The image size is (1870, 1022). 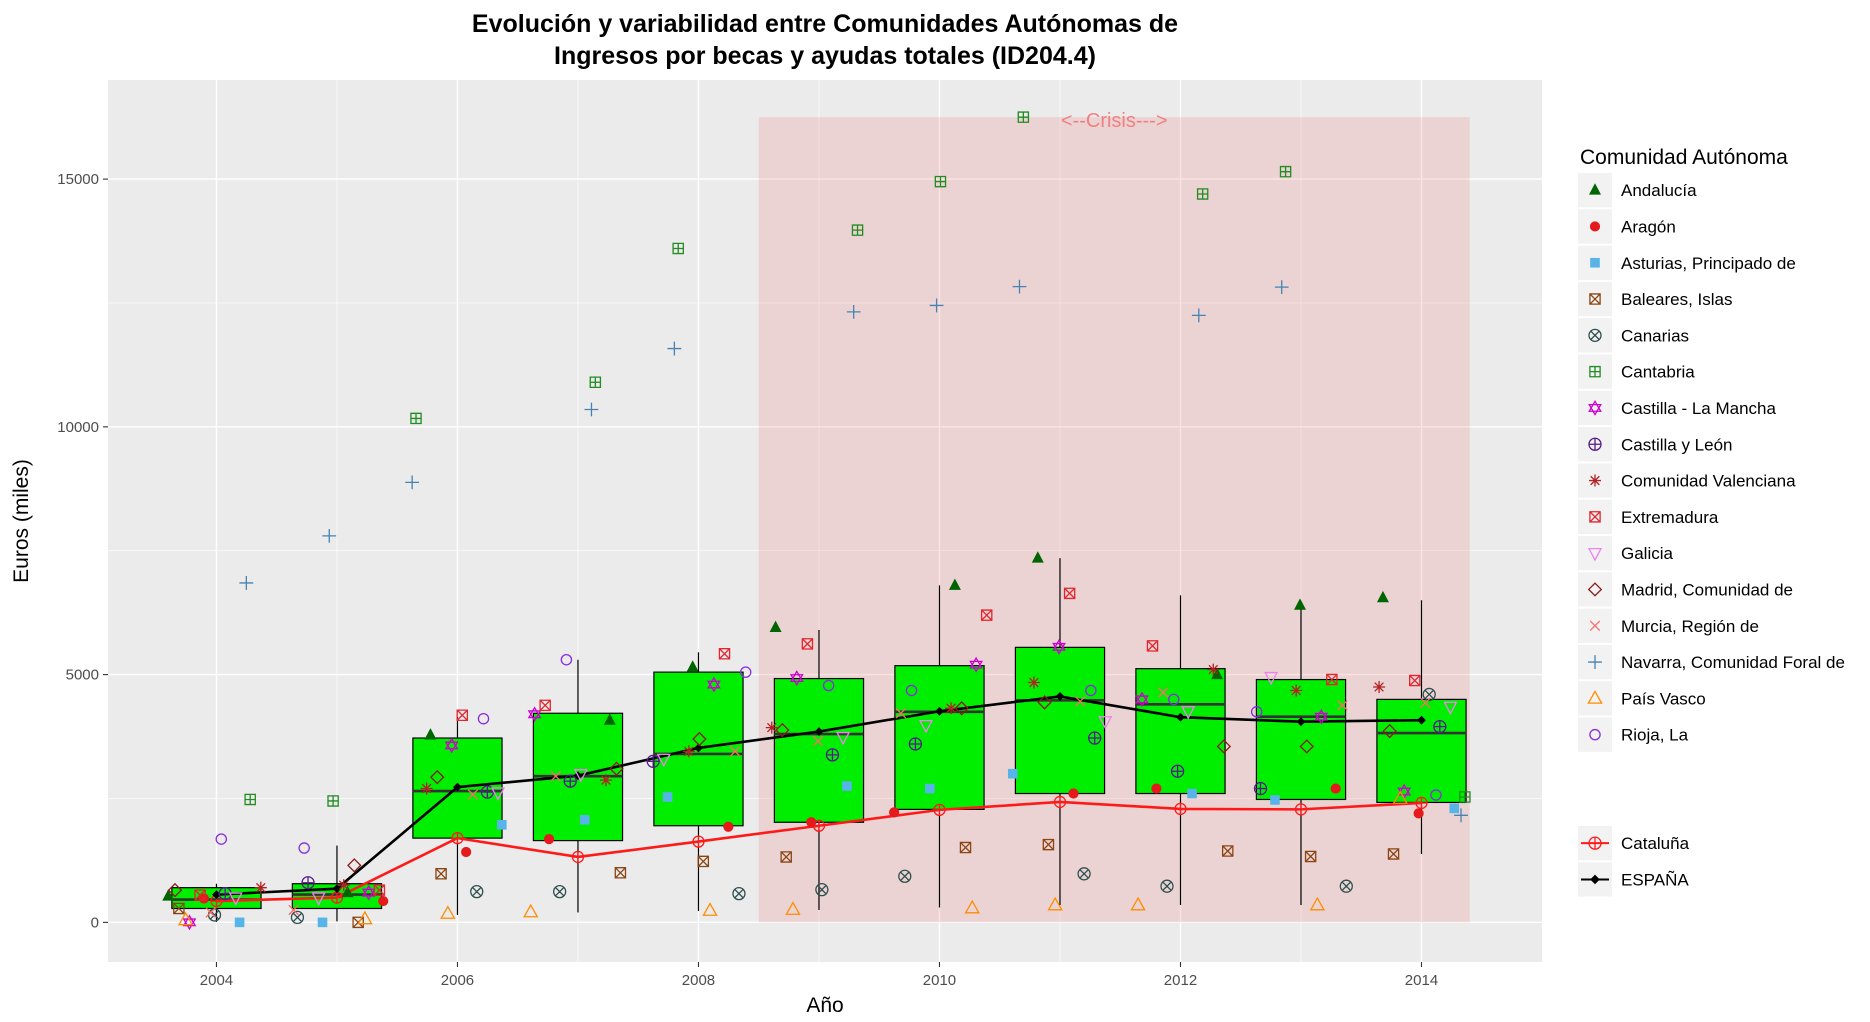 I want to click on y-tick-label: 0, so click(x=95, y=922).